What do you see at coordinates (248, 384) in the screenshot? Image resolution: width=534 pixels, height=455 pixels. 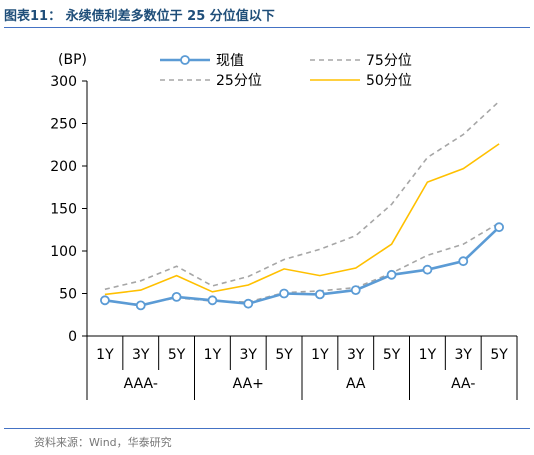 I see `x-group-label: AA+` at bounding box center [248, 384].